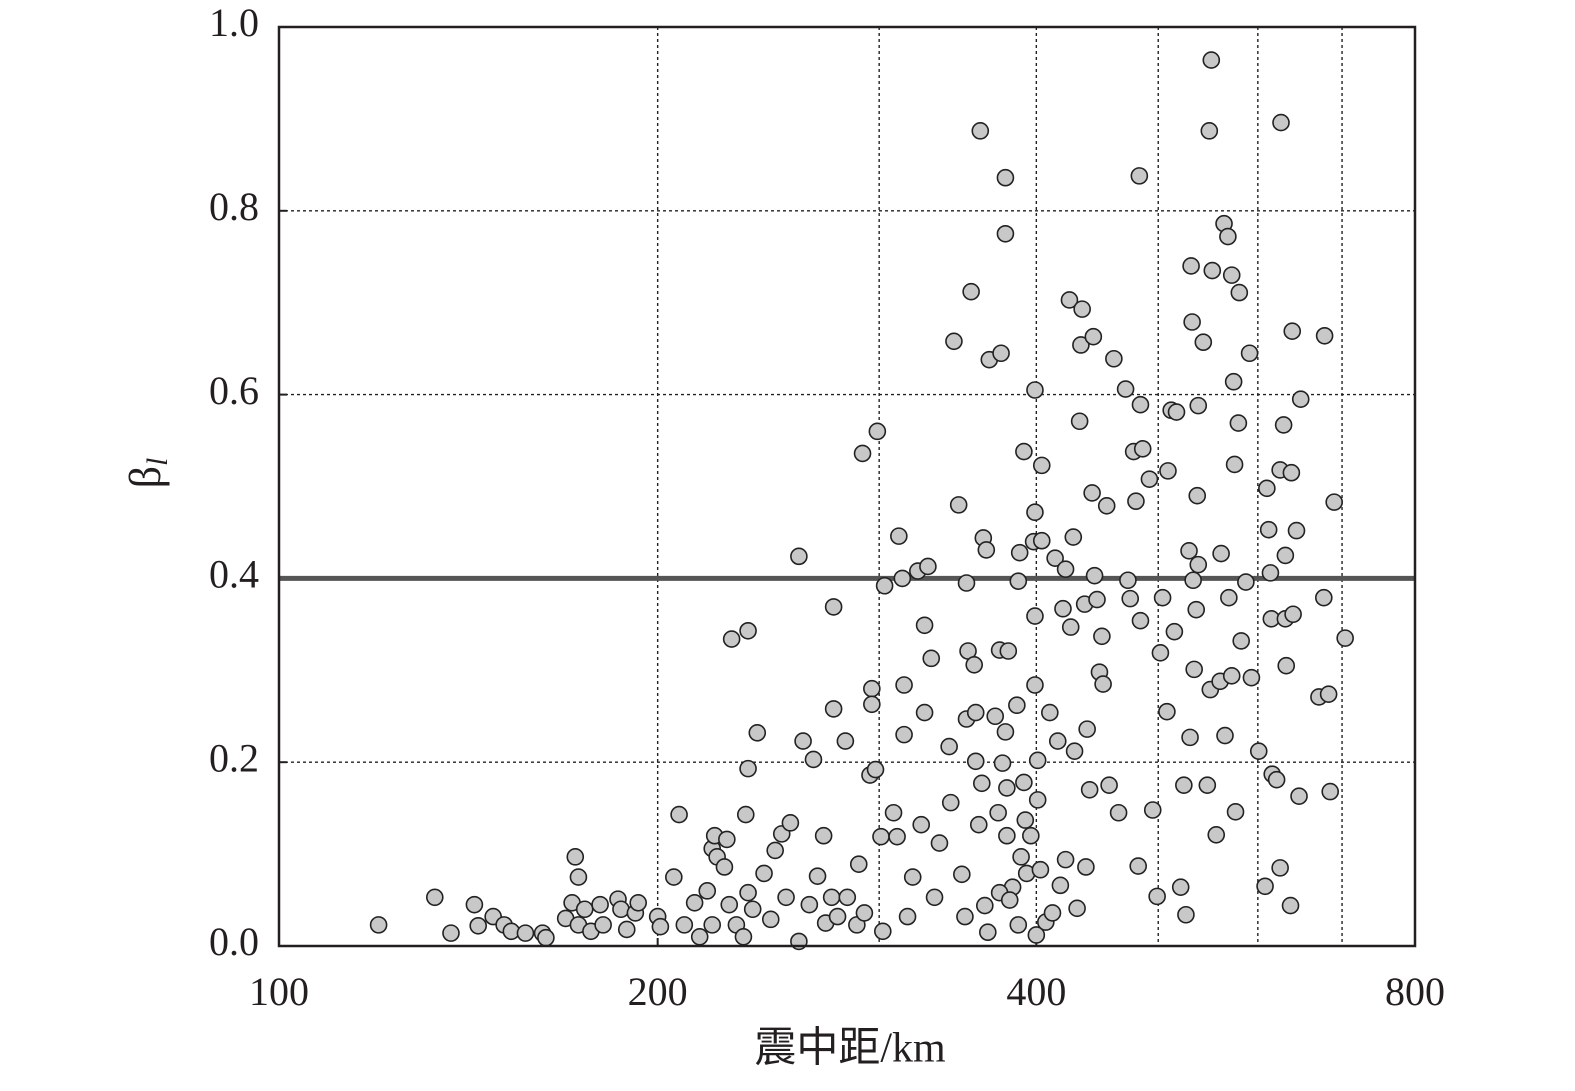 This screenshot has width=1575, height=1091. What do you see at coordinates (234, 941) in the screenshot?
I see `y-tick-label: 0.0` at bounding box center [234, 941].